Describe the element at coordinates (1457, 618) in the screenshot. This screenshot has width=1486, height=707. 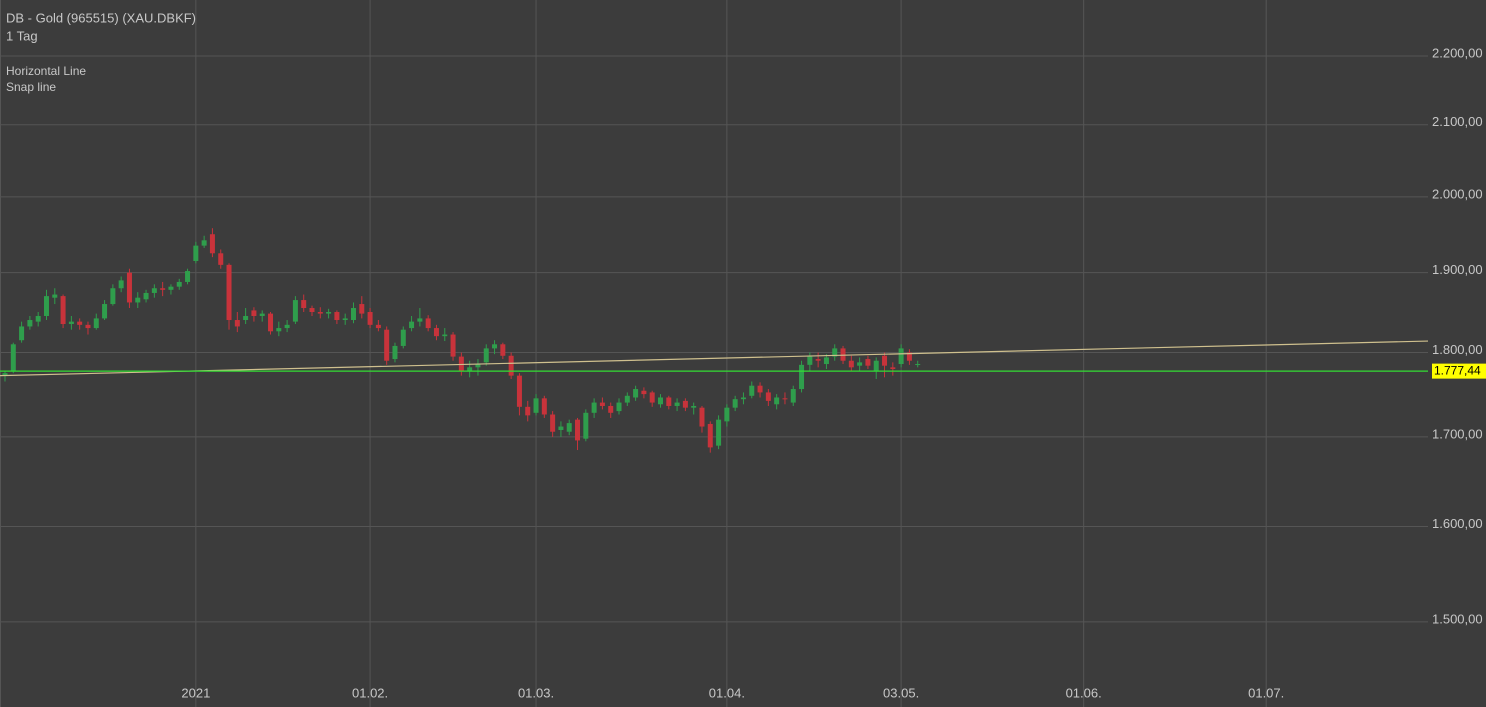
I see `y-tick-label: 1.500,00` at that location.